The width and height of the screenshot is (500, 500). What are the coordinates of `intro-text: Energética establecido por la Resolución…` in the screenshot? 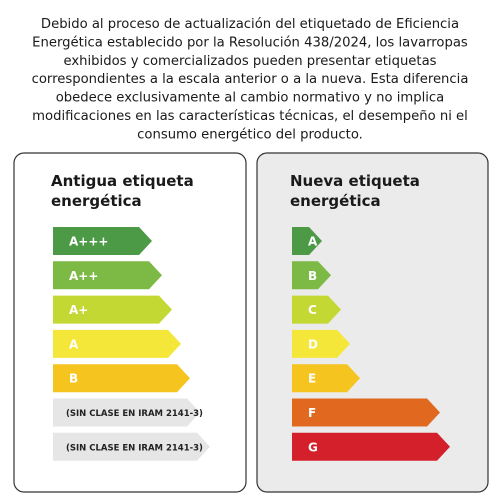 It's located at (250, 42).